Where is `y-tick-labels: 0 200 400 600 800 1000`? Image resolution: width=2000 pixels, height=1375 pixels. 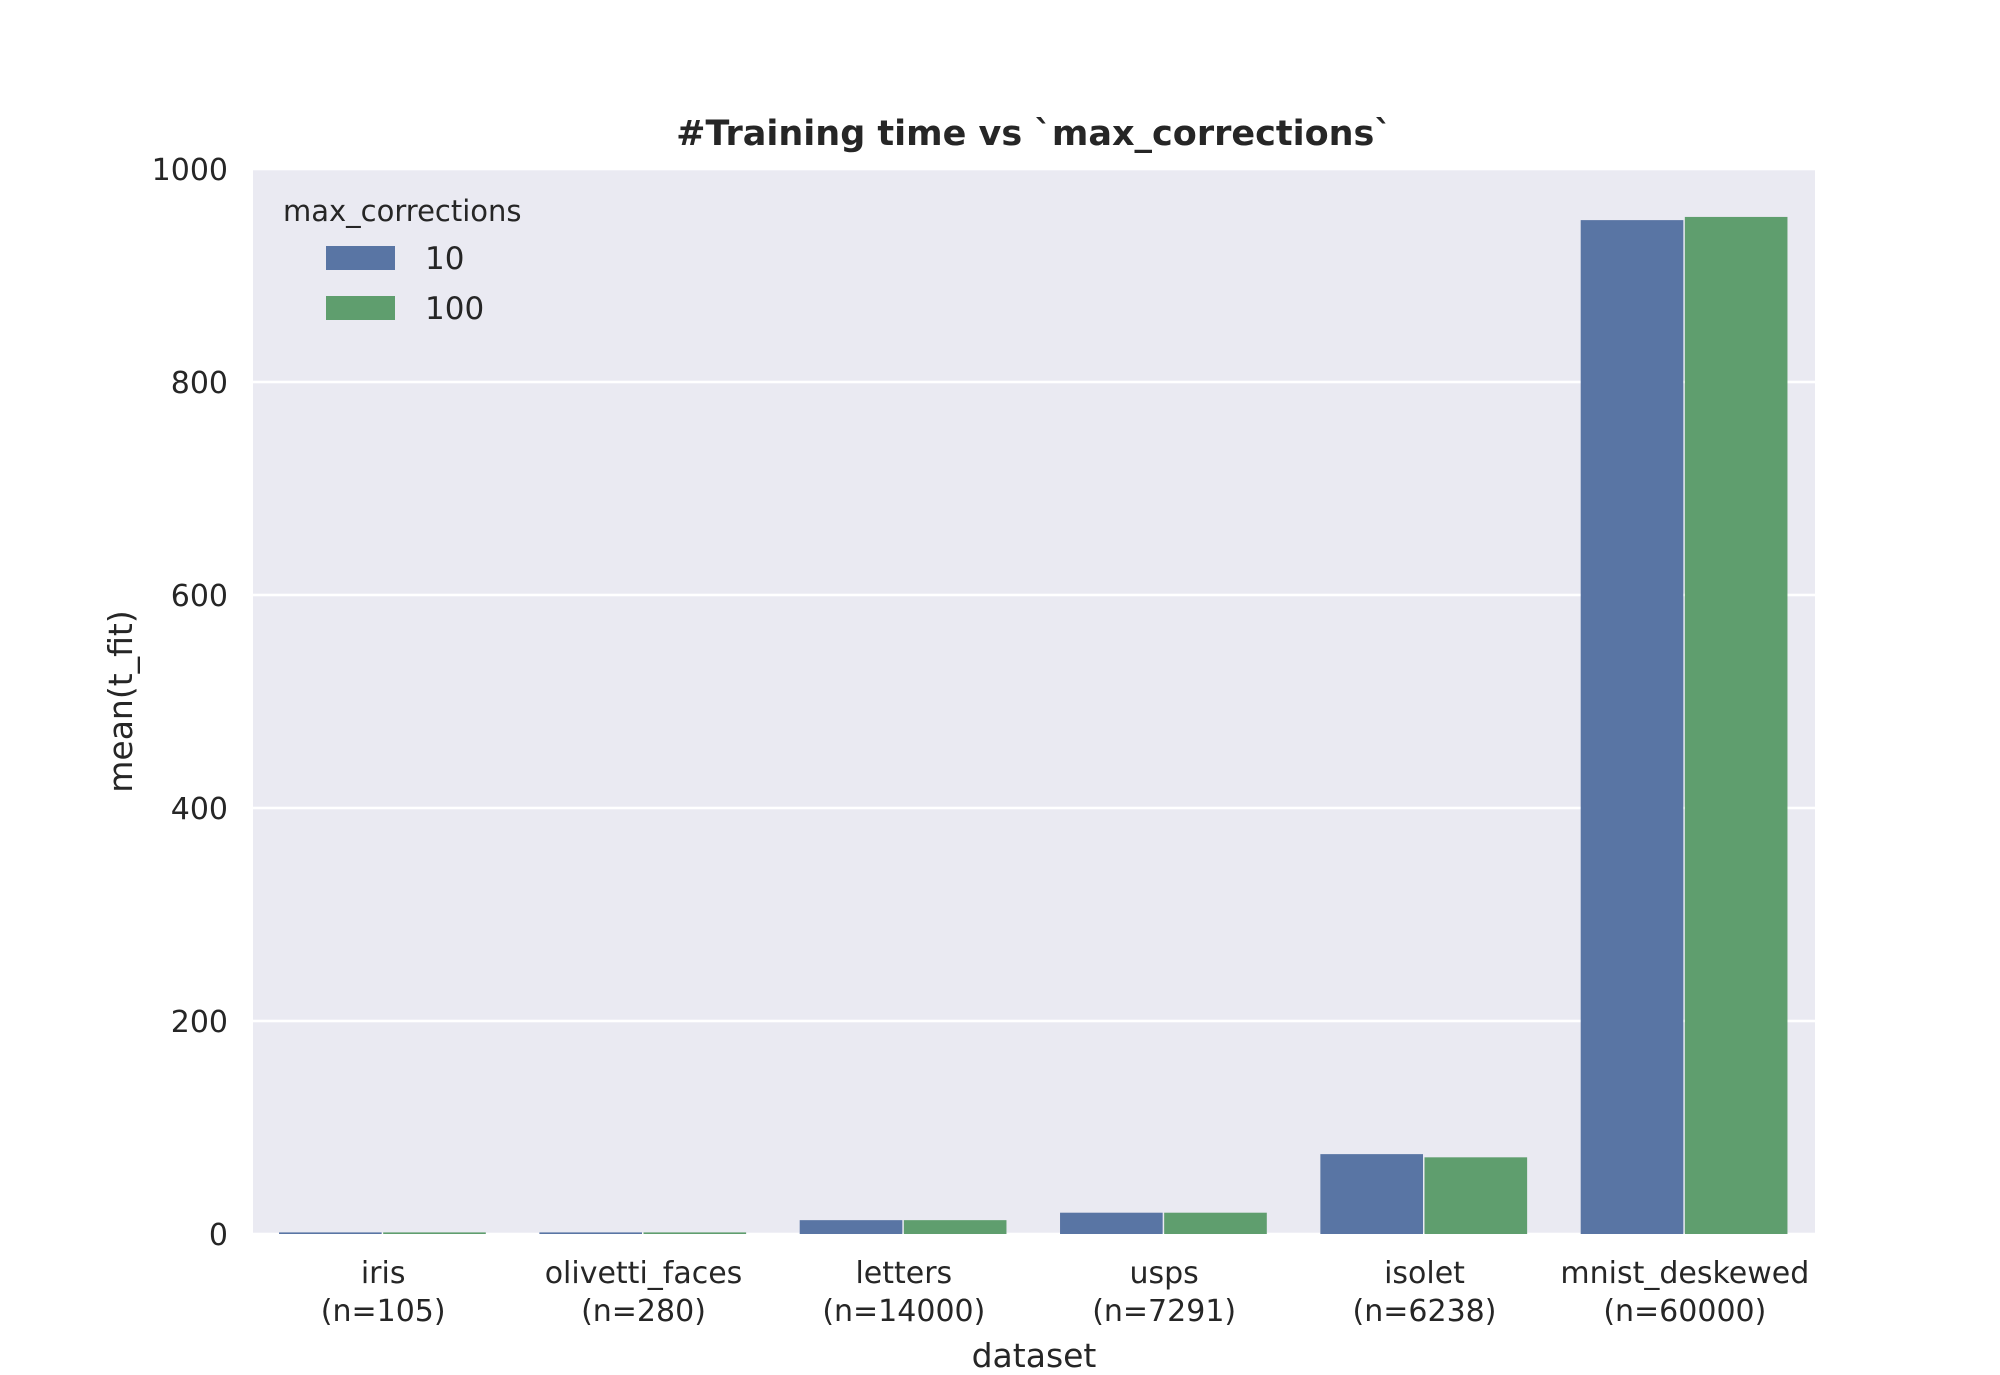 y-tick-labels: 0 200 400 600 800 1000 is located at coordinates (190, 703).